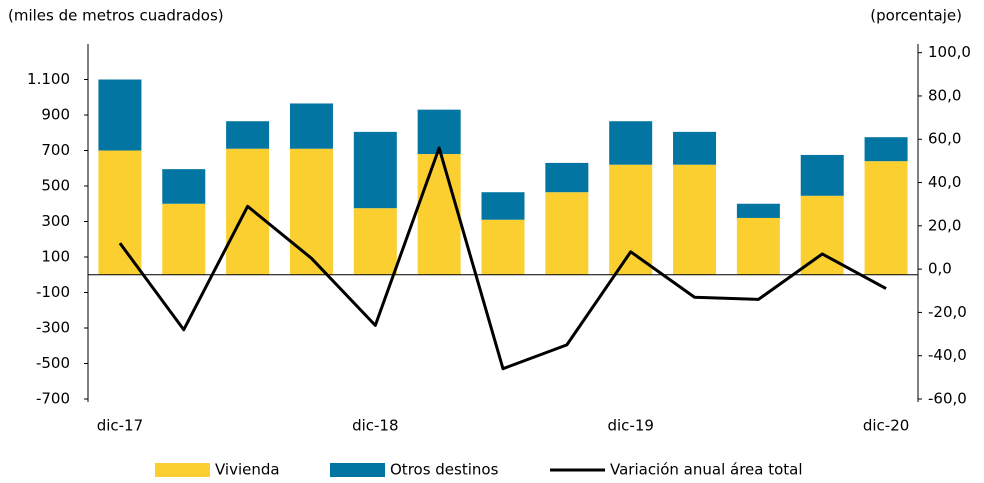 The width and height of the screenshot is (984, 483). Describe the element at coordinates (916, 16) in the screenshot. I see `y2-axis-label: (porcentaje)` at that location.